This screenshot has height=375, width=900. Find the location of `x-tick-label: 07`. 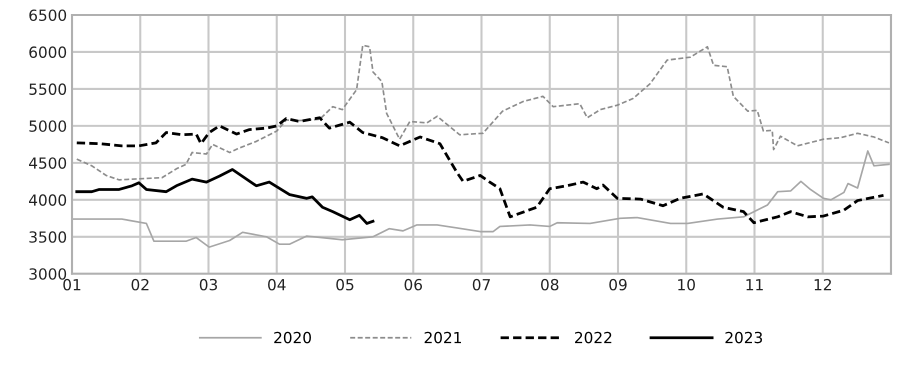

x-tick-label: 07 is located at coordinates (481, 284).